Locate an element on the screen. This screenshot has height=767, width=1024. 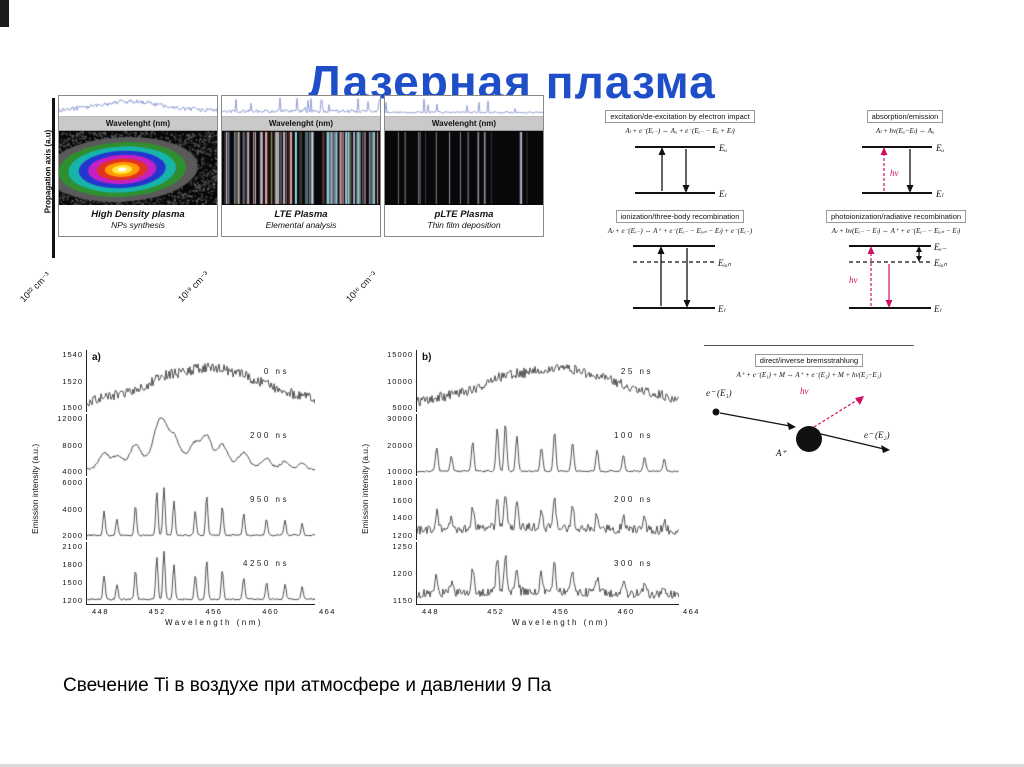
panel-title: LTE Plasma is located at coordinates (301, 214).